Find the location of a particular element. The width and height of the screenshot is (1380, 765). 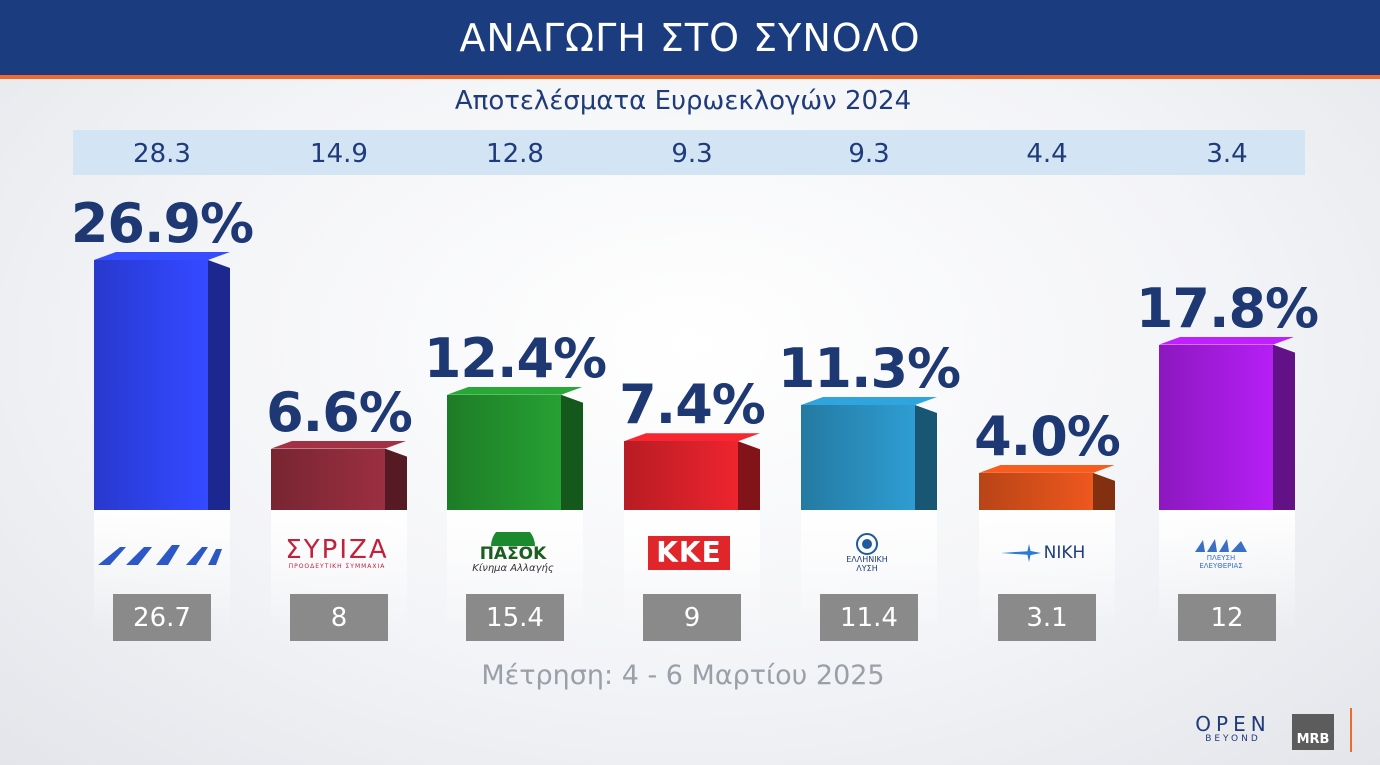

syriza-logo: ΣΥΡΙΖΑ ΠΡΟΟΔΕΥΤΙΚΗ ΣΥΜΜΑΧΙΑ is located at coordinates (337, 553).